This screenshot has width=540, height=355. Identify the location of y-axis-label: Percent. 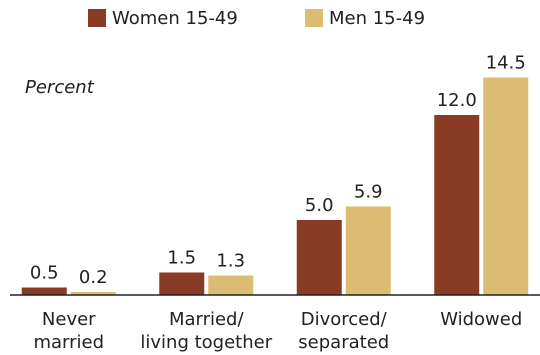
(60, 87).